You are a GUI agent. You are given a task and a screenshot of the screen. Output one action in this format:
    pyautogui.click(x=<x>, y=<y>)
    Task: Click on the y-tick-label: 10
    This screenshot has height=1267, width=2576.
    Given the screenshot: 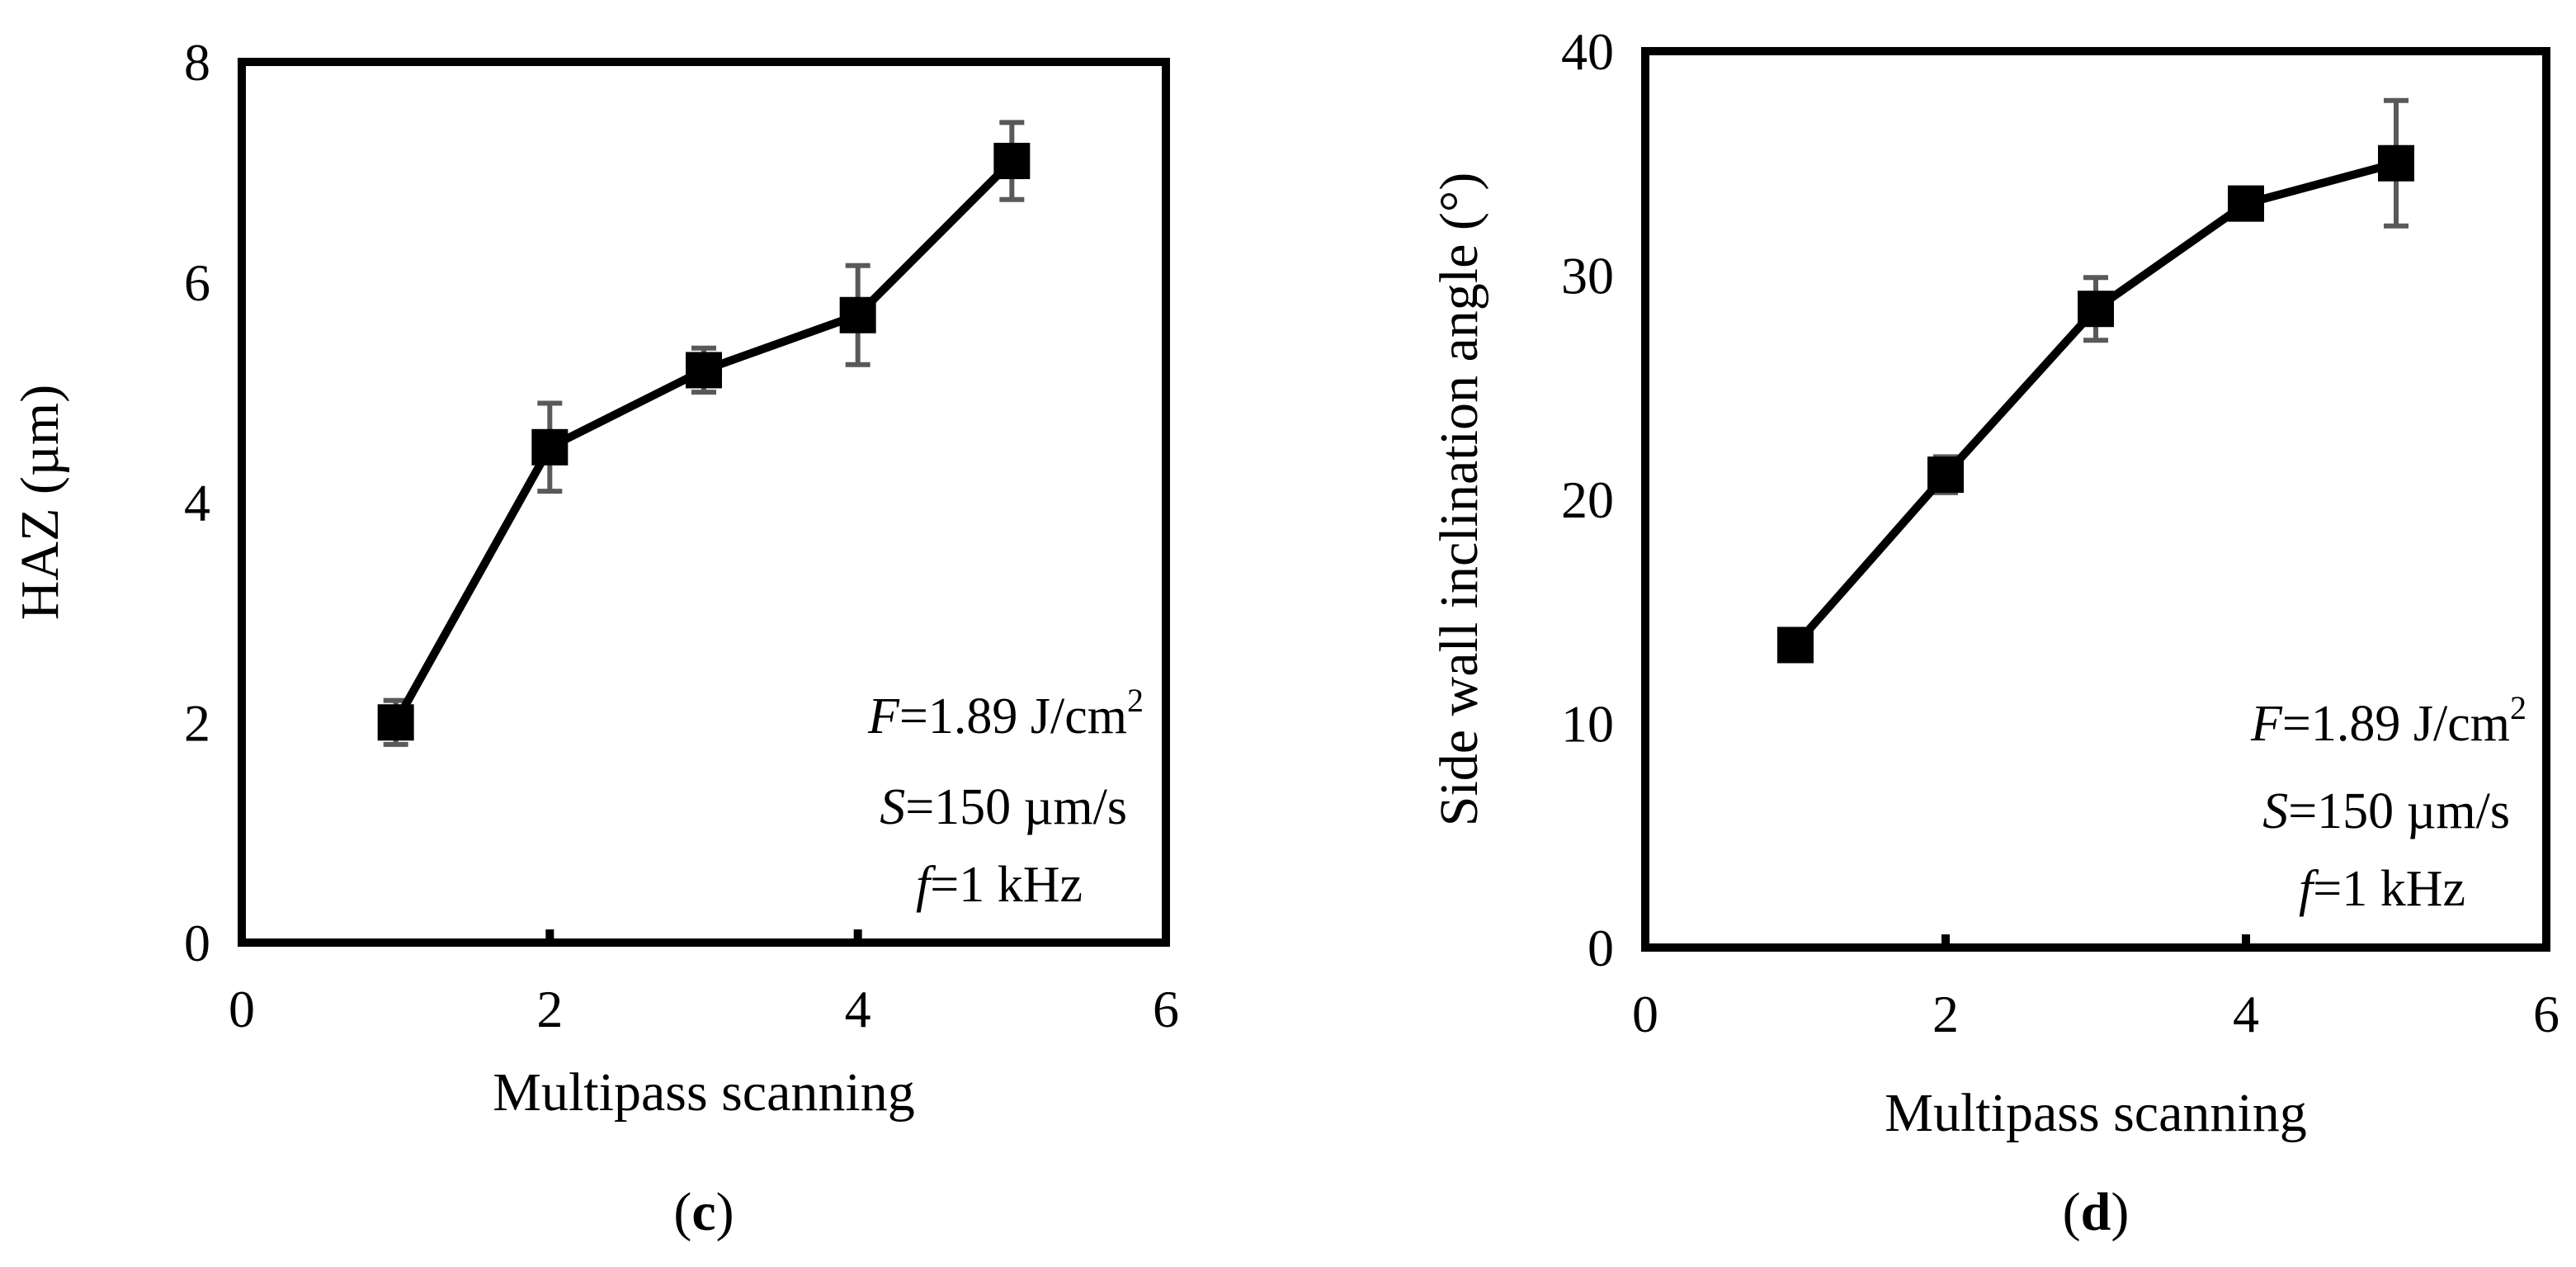 What is the action you would take?
    pyautogui.click(x=1587, y=724)
    